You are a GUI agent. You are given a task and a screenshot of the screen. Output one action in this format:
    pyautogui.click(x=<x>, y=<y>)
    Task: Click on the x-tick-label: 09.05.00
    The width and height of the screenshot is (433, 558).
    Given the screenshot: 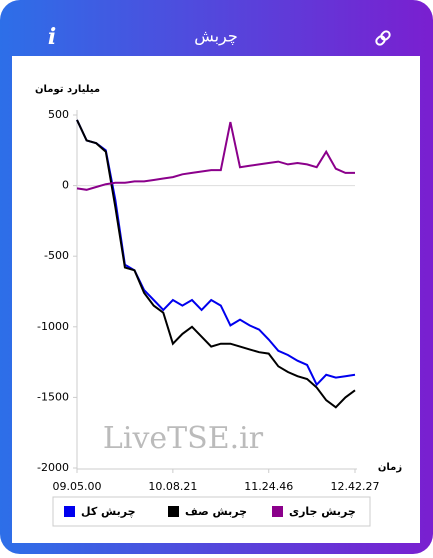 What is the action you would take?
    pyautogui.click(x=77, y=486)
    